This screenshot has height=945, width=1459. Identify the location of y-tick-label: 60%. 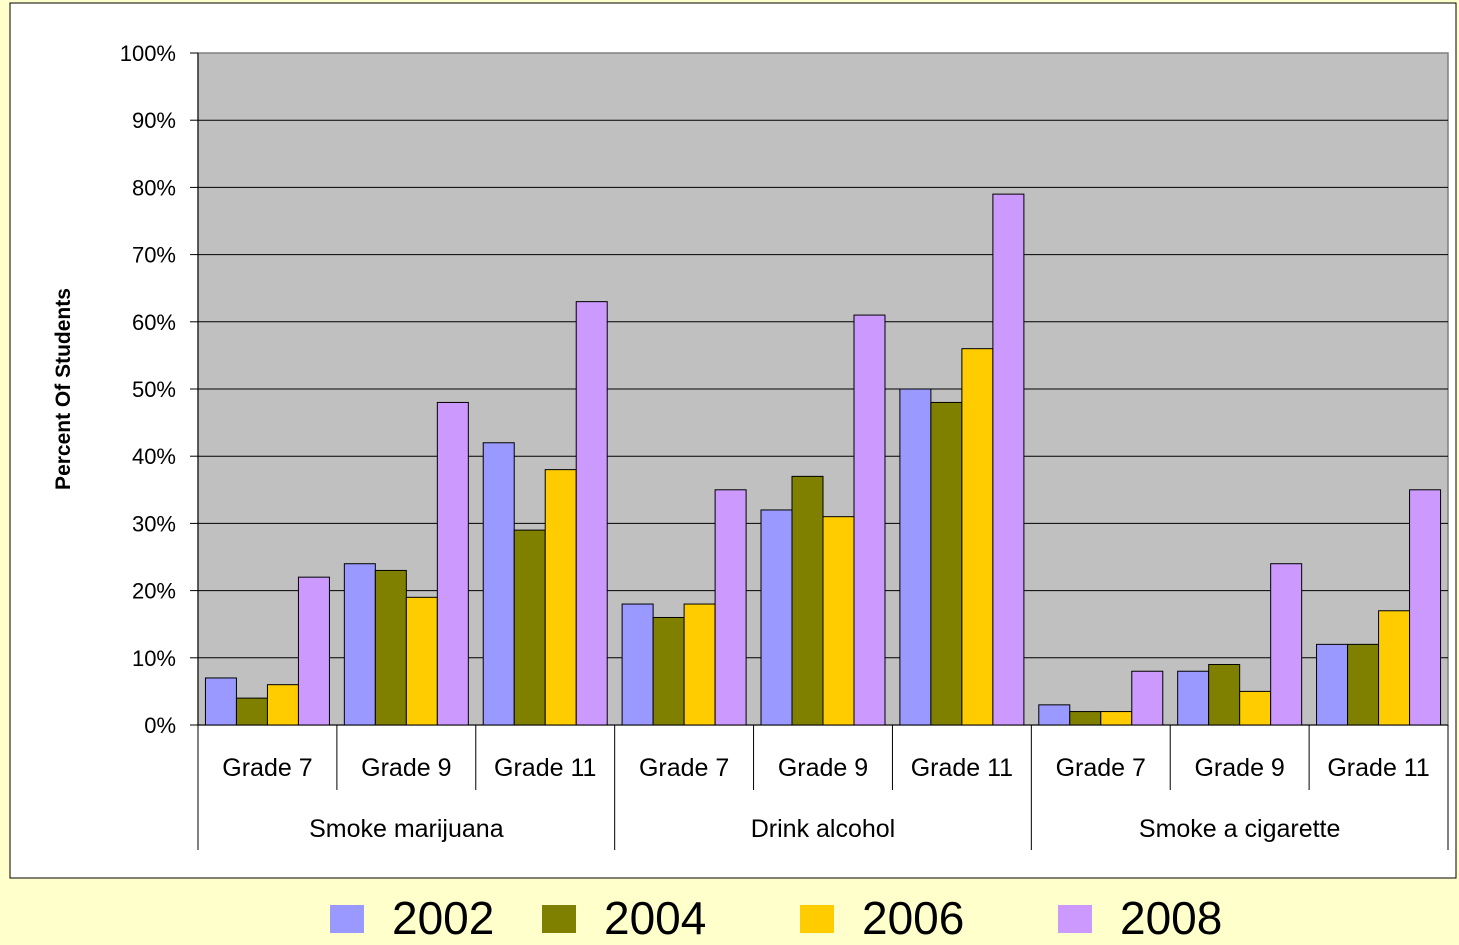
(154, 322).